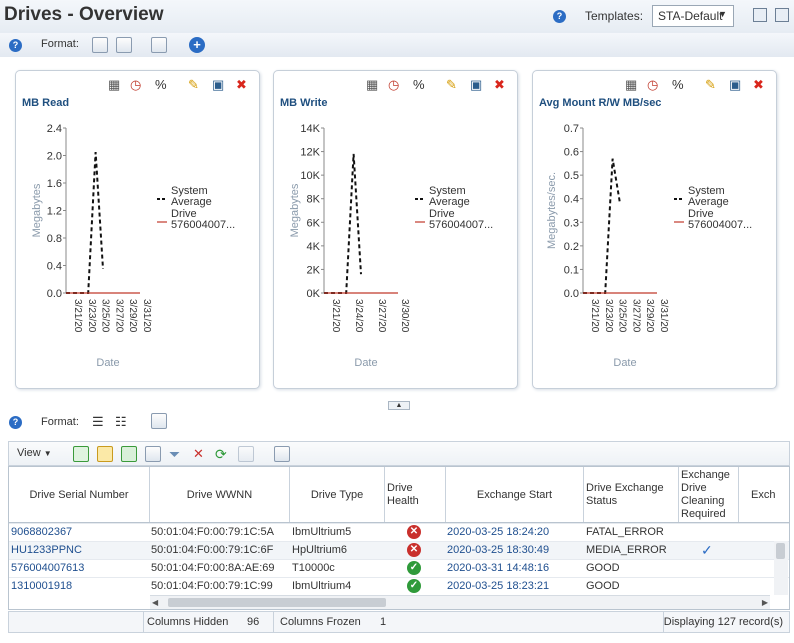 The width and height of the screenshot is (794, 643). I want to click on vertical-scrollbar, so click(781, 568).